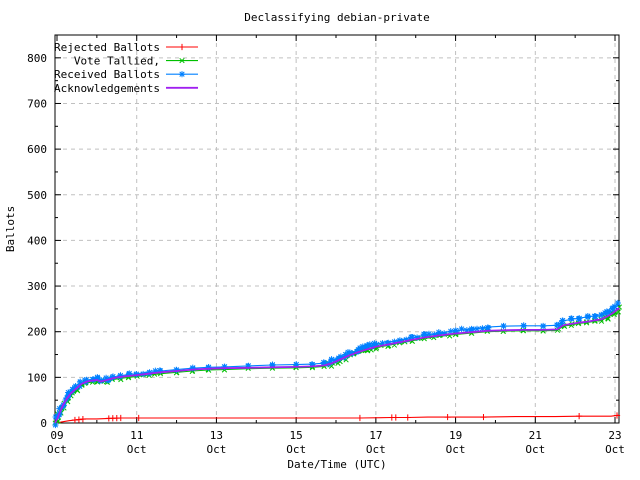 The image size is (640, 480). Describe the element at coordinates (37, 103) in the screenshot. I see `y-tick-label: 700` at that location.